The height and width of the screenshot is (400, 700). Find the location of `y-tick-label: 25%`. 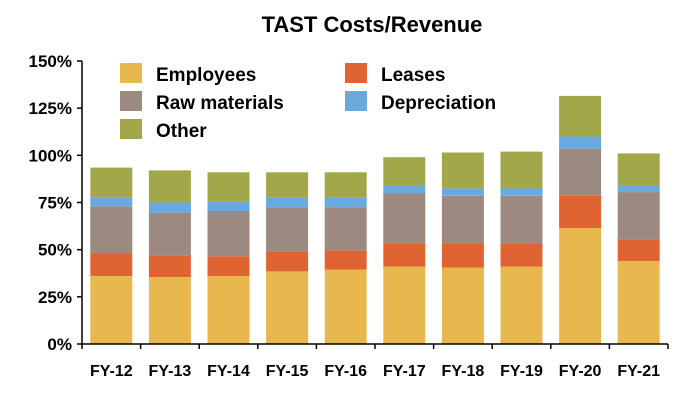

y-tick-label: 25% is located at coordinates (55, 297).